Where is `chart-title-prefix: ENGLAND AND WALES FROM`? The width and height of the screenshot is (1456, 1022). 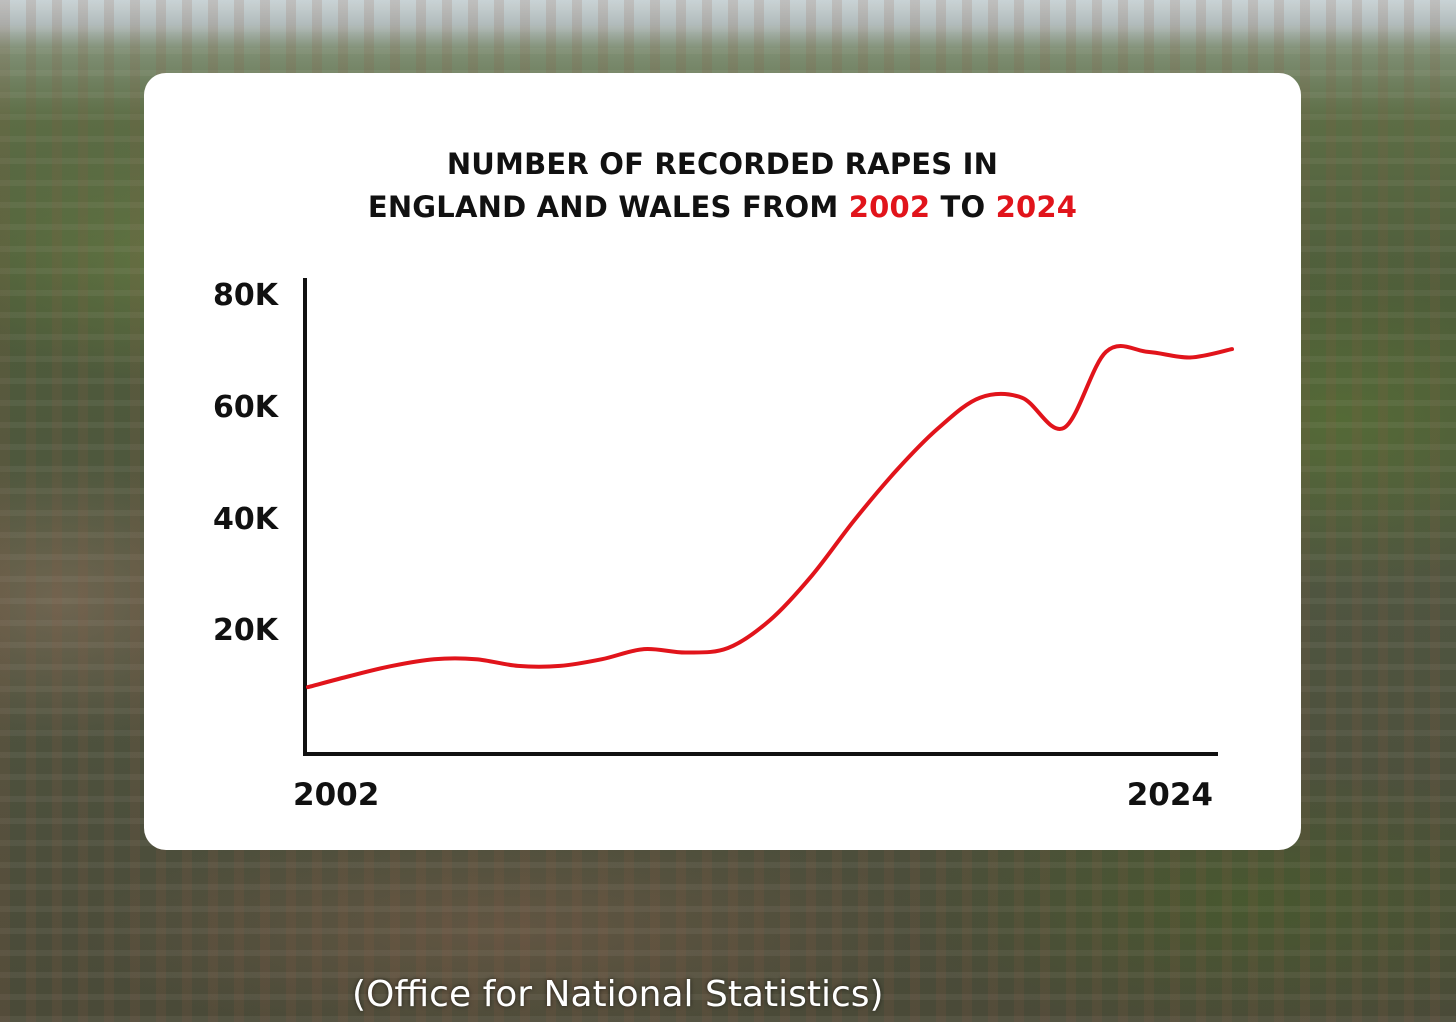
chart-title-prefix: ENGLAND AND WALES FROM is located at coordinates (608, 207).